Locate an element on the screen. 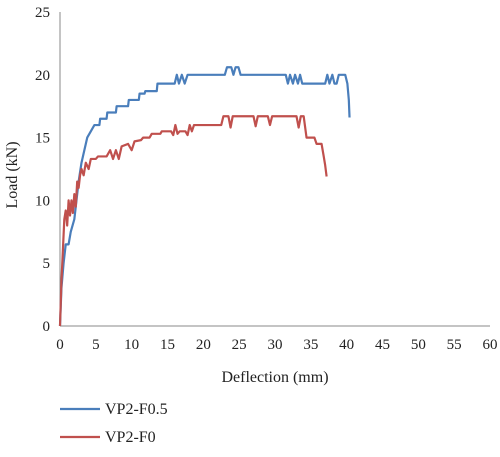 This screenshot has width=500, height=457. x-tick-label: 20 is located at coordinates (203, 345).